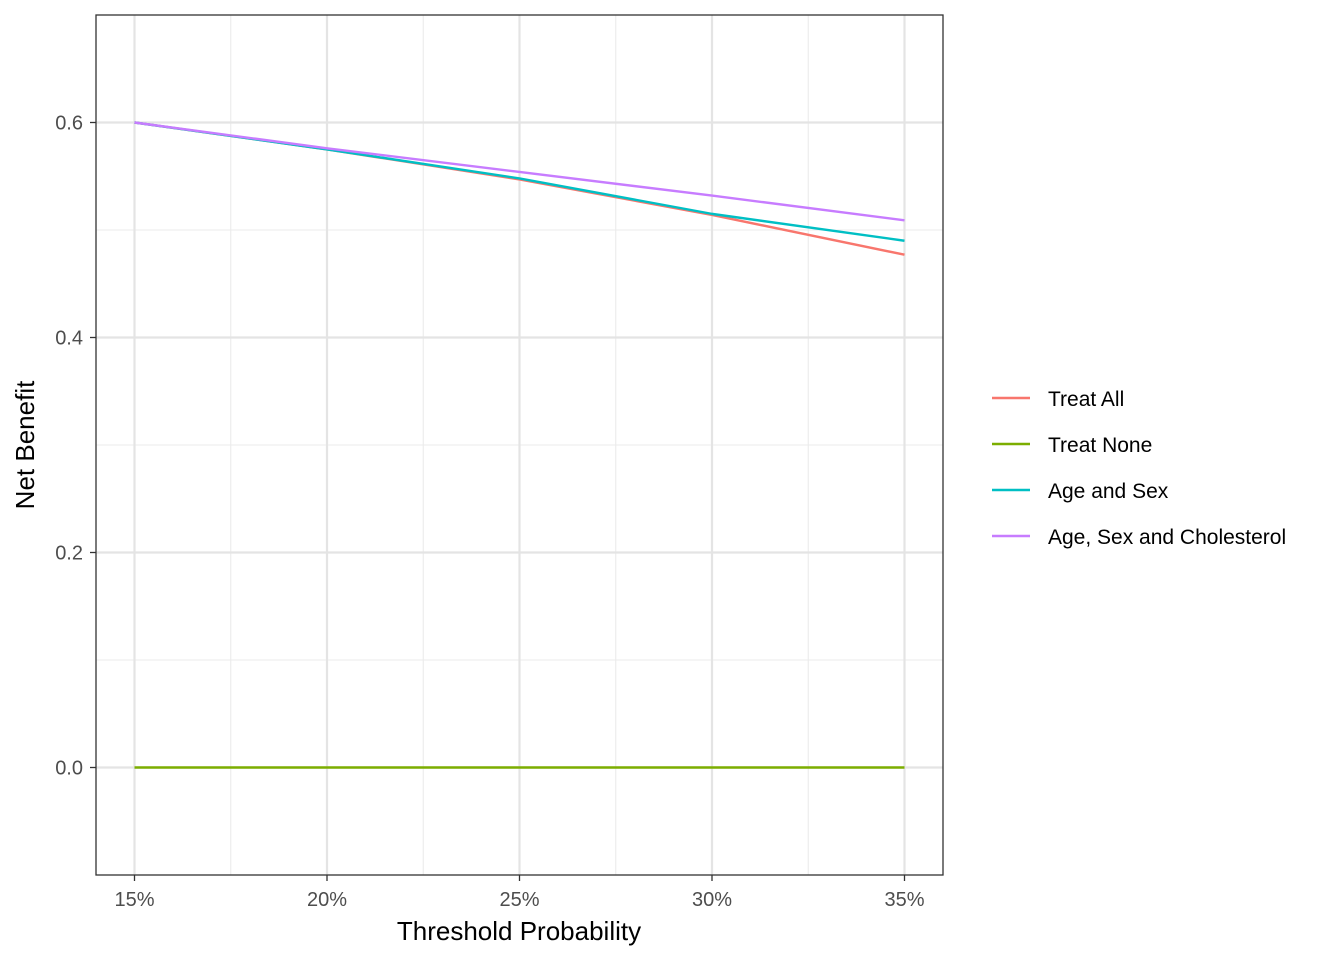 The width and height of the screenshot is (1344, 960). Describe the element at coordinates (134, 900) in the screenshot. I see `x-tick-label: 15%` at that location.